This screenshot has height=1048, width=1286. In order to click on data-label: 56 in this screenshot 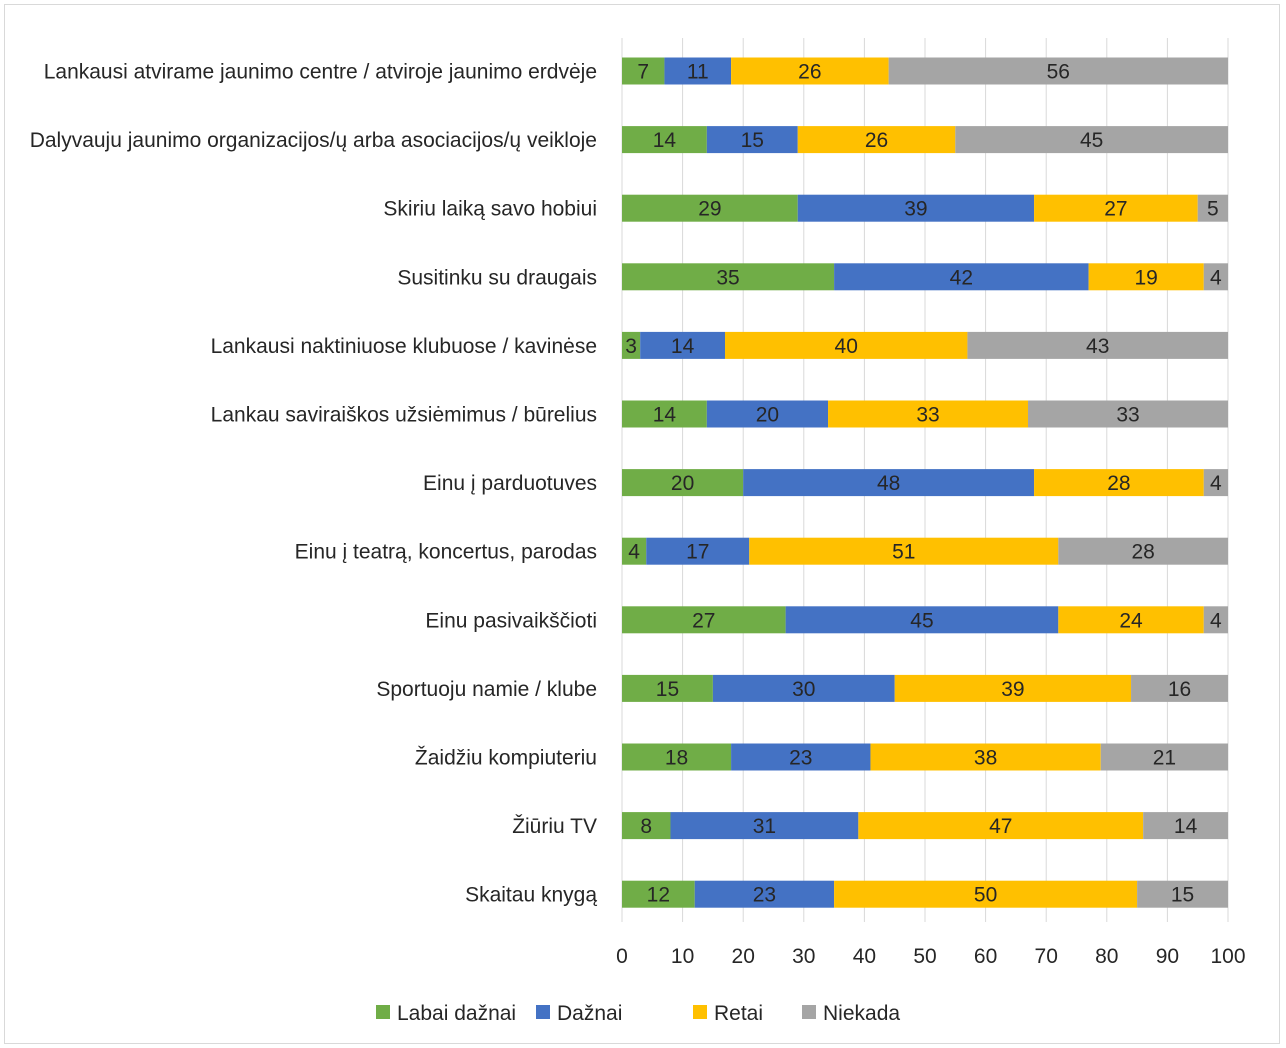, I will do `click(1058, 72)`.